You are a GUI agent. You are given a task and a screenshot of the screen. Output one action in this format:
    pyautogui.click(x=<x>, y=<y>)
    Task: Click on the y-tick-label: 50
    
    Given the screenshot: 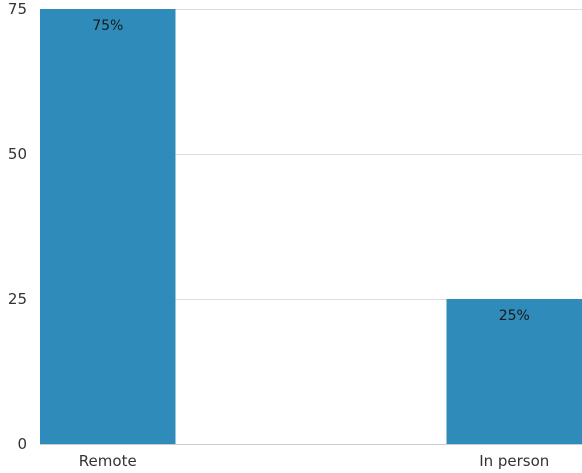 What is the action you would take?
    pyautogui.click(x=17, y=154)
    